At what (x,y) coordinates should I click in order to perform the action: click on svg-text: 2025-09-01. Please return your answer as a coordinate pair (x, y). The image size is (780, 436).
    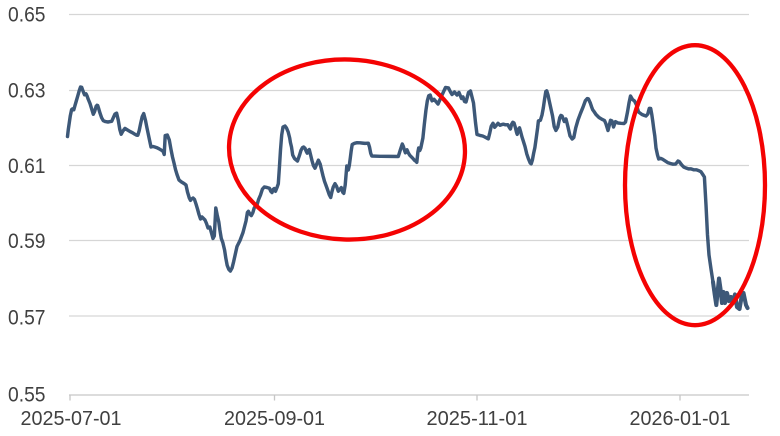
    Looking at the image, I should click on (274, 418).